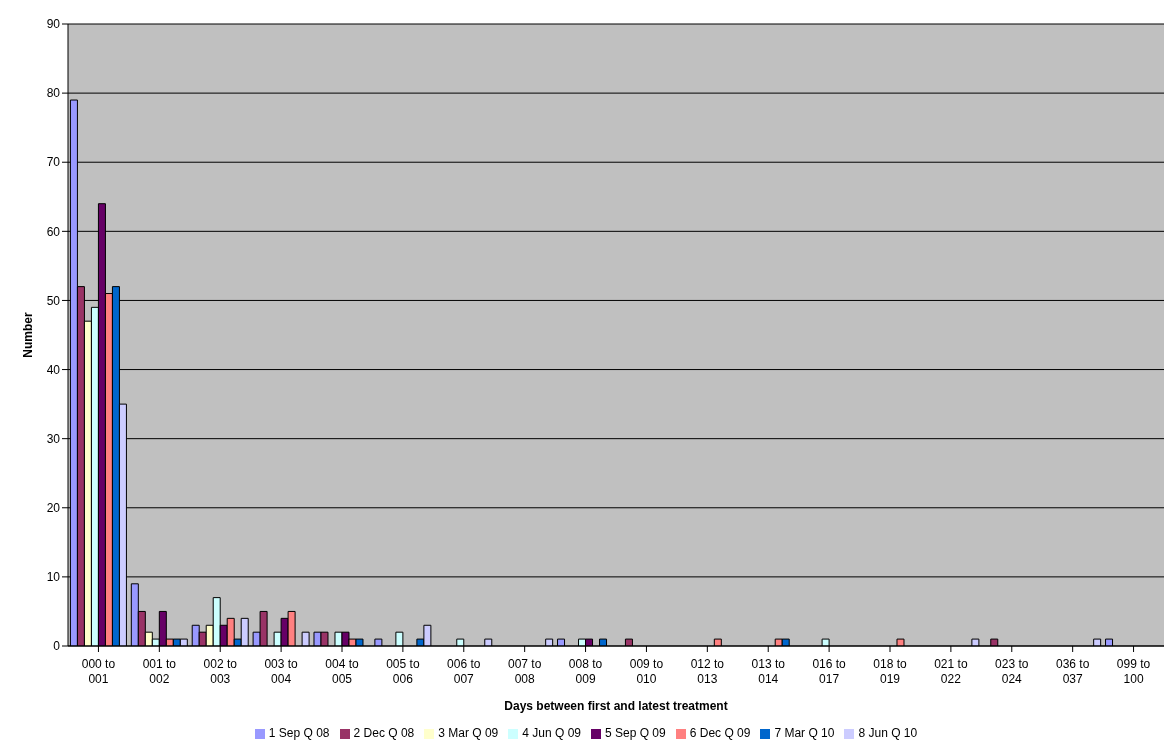 This screenshot has height=752, width=1169. I want to click on legend-label: 1 Sep Q 08, so click(299, 733).